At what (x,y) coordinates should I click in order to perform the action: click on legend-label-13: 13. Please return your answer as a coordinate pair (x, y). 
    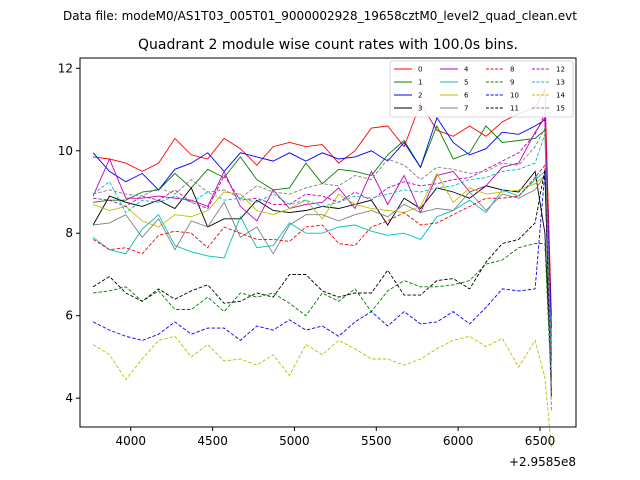
    Looking at the image, I should click on (560, 83).